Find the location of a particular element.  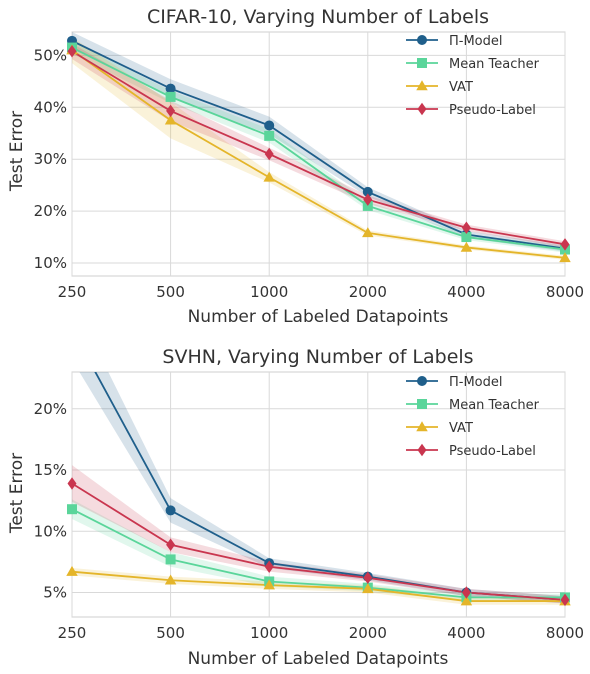

y-tick-label: 30% is located at coordinates (50, 159).